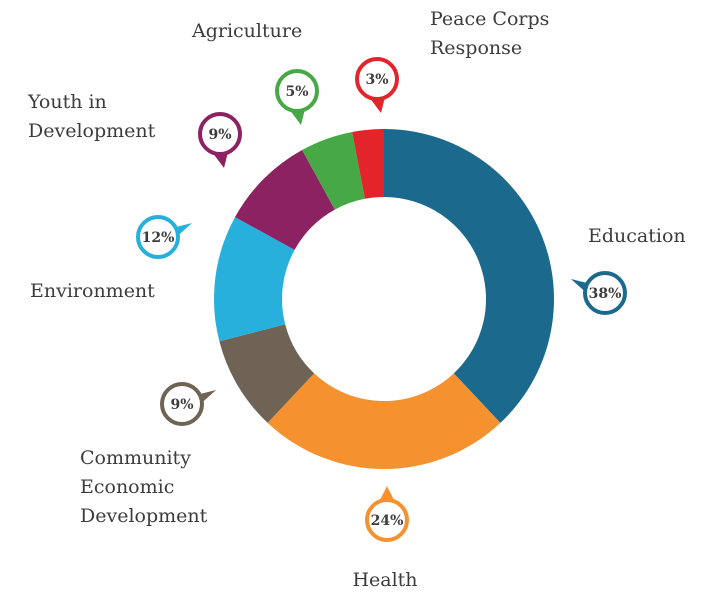 The height and width of the screenshot is (593, 708). I want to click on category-label-environment: Environment, so click(92, 291).